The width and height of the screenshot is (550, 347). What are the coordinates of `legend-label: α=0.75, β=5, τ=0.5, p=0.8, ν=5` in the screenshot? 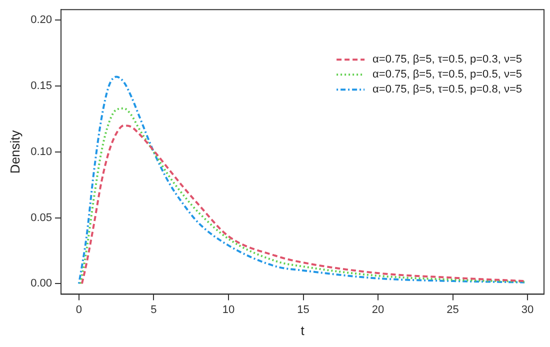 It's located at (447, 90).